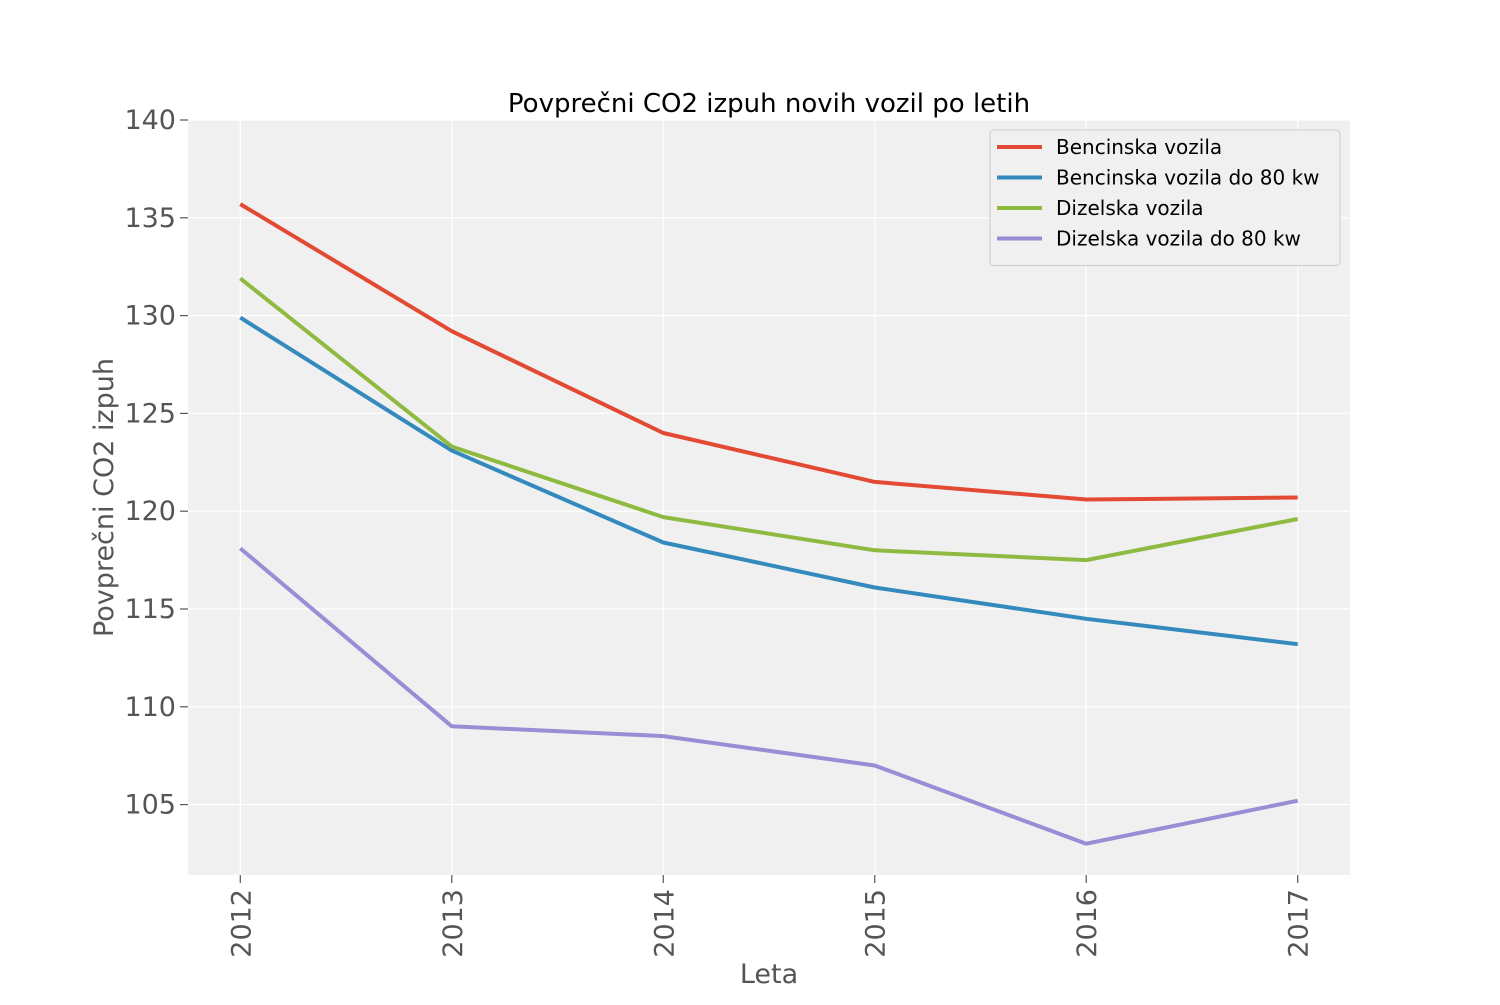 The height and width of the screenshot is (1005, 1500). Describe the element at coordinates (150, 805) in the screenshot. I see `y-tick-label: 105` at that location.